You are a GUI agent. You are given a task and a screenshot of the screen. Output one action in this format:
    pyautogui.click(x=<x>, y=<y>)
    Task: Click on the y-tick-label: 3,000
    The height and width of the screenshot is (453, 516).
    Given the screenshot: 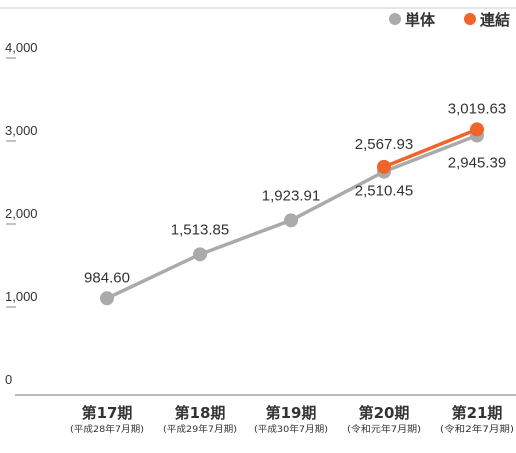 What is the action you would take?
    pyautogui.click(x=21, y=130)
    